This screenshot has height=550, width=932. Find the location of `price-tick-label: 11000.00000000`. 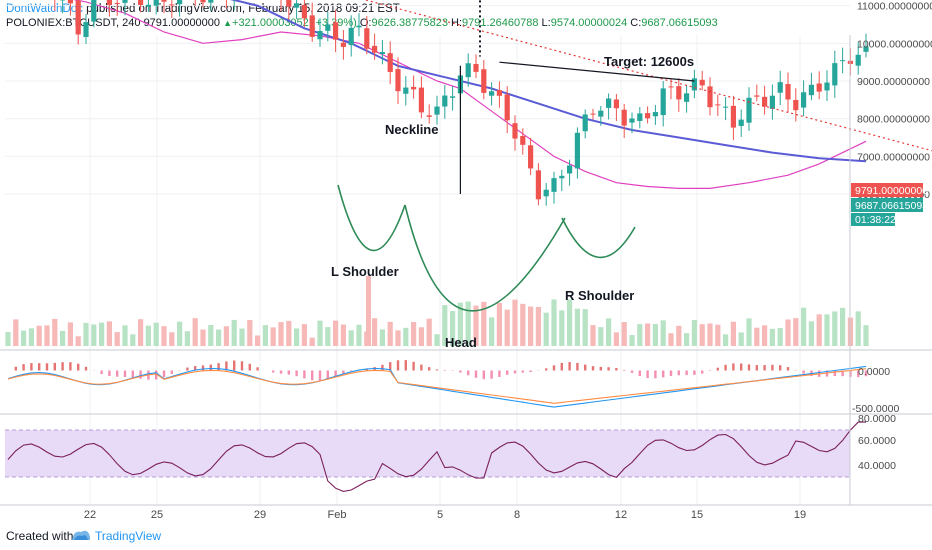

price-tick-label: 11000.00000000 is located at coordinates (894, 7).